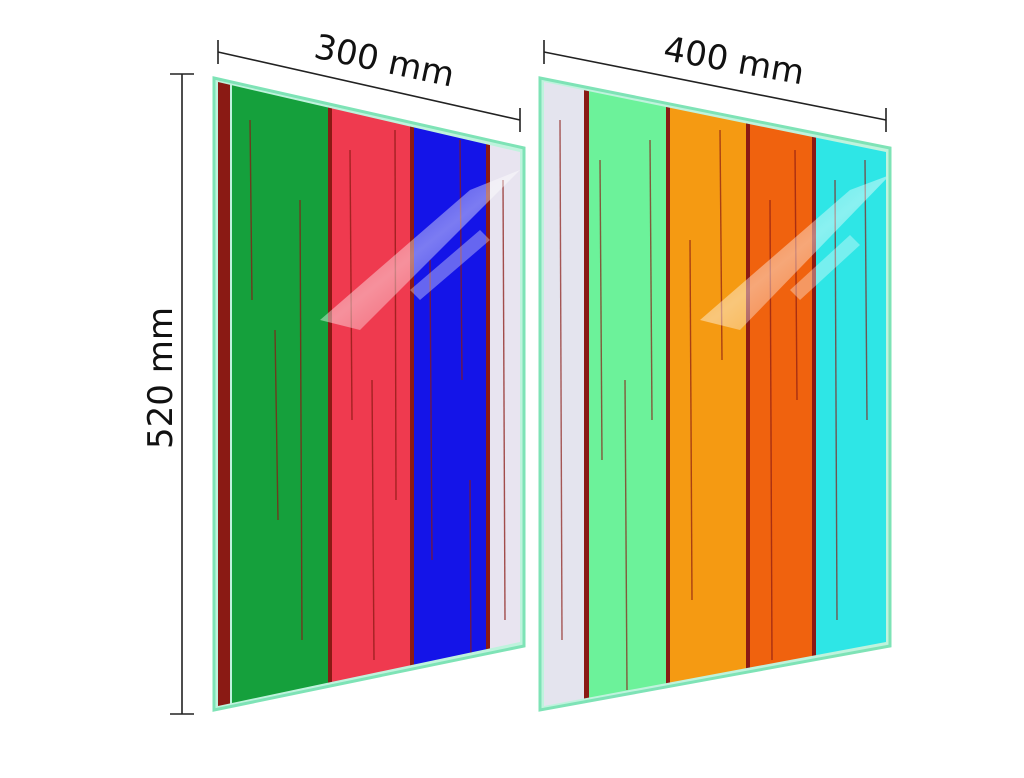  Describe the element at coordinates (384, 61) in the screenshot. I see `width-label-left: 300 mm` at that location.